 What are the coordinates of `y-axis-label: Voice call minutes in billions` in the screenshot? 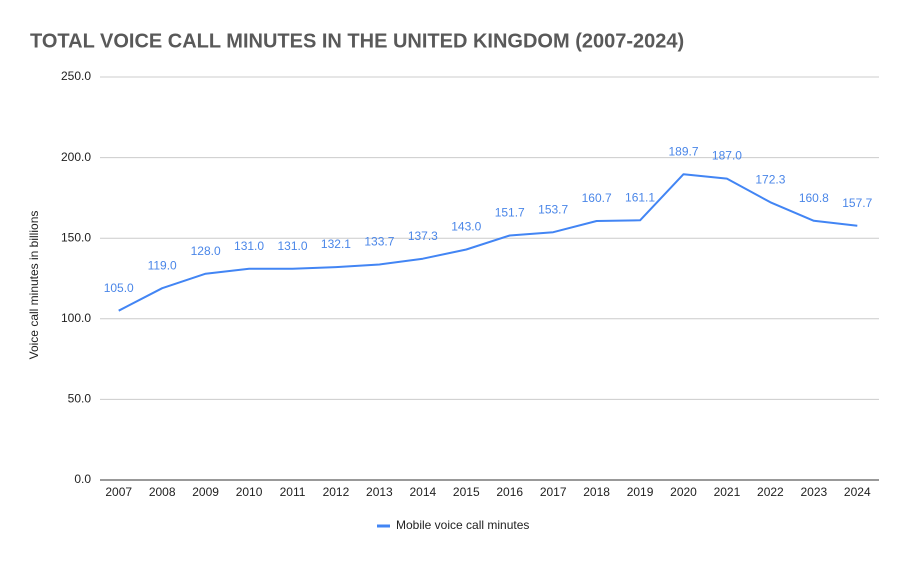 It's located at (34, 285).